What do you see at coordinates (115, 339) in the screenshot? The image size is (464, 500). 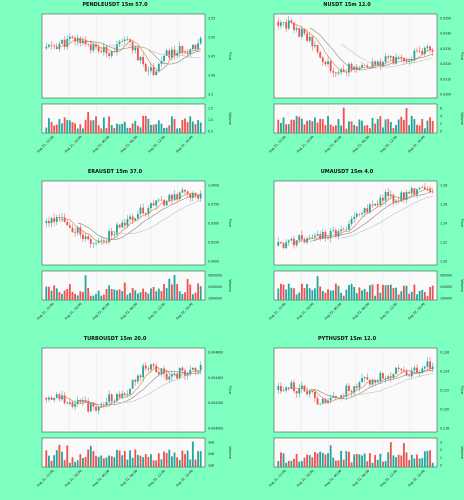 I see `chart-title: TURBOUSDT 15m 20.0` at bounding box center [115, 339].